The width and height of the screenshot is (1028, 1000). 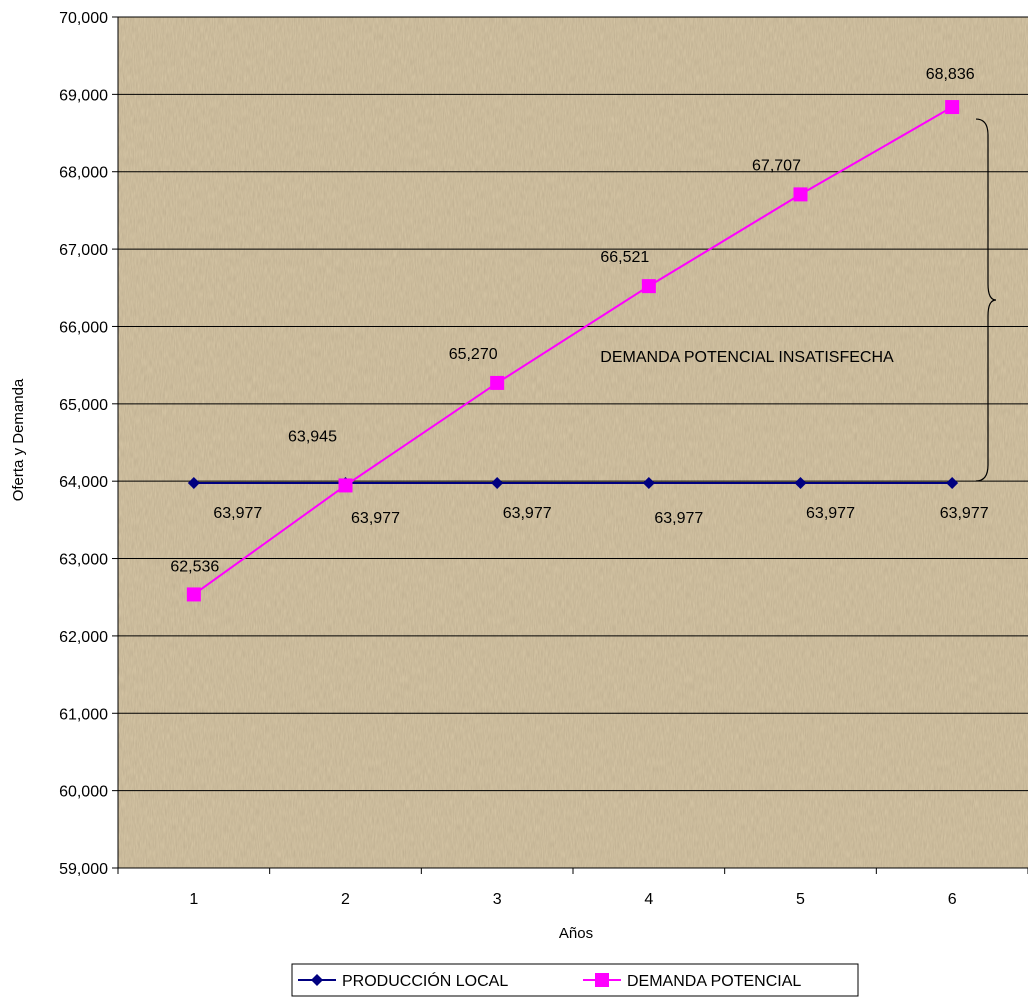 I want to click on data-label: 67,707, so click(x=776, y=165).